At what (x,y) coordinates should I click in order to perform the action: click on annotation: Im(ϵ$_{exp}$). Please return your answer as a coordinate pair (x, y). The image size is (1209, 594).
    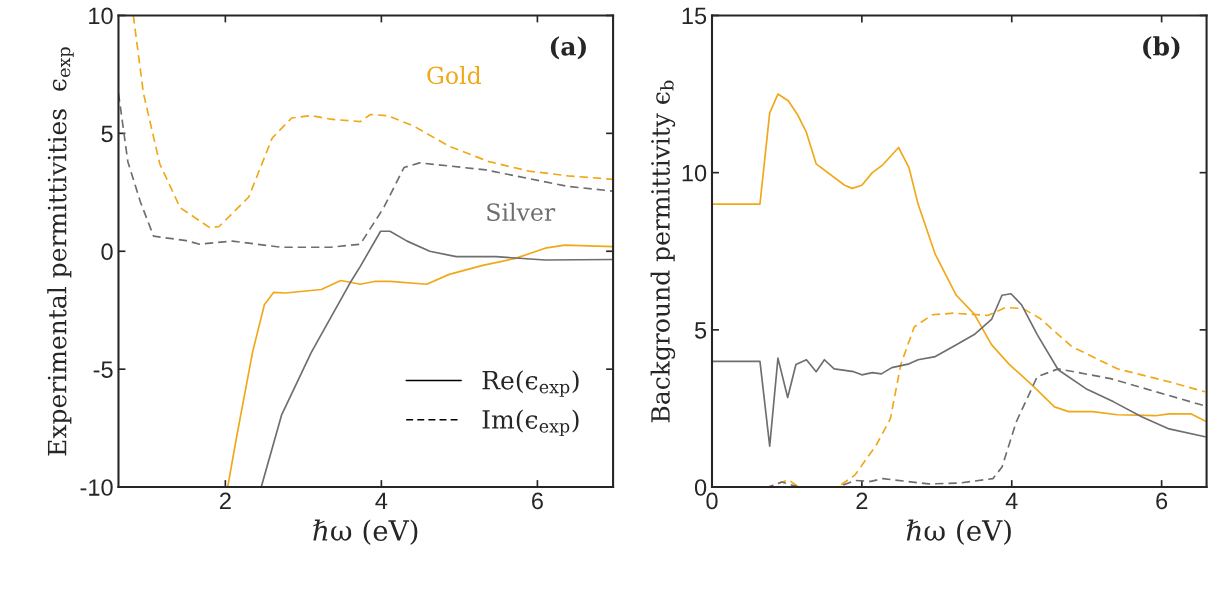
    Looking at the image, I should click on (530, 423).